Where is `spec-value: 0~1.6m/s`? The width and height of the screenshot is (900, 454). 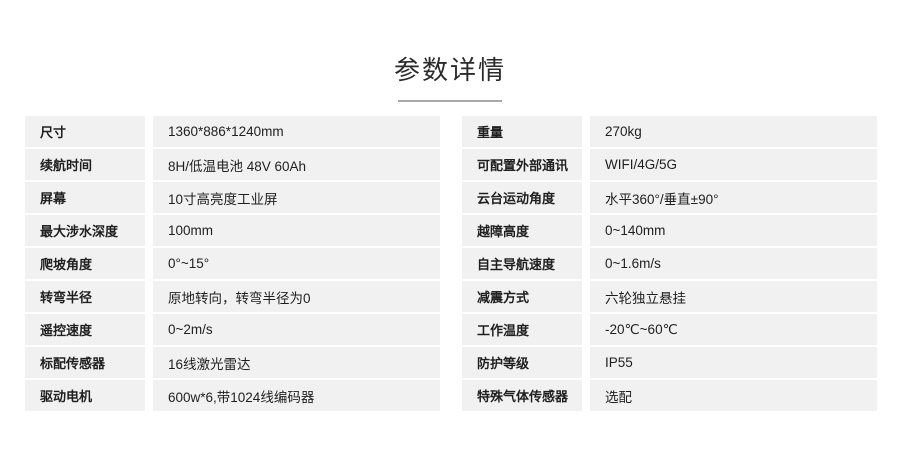 spec-value: 0~1.6m/s is located at coordinates (733, 263).